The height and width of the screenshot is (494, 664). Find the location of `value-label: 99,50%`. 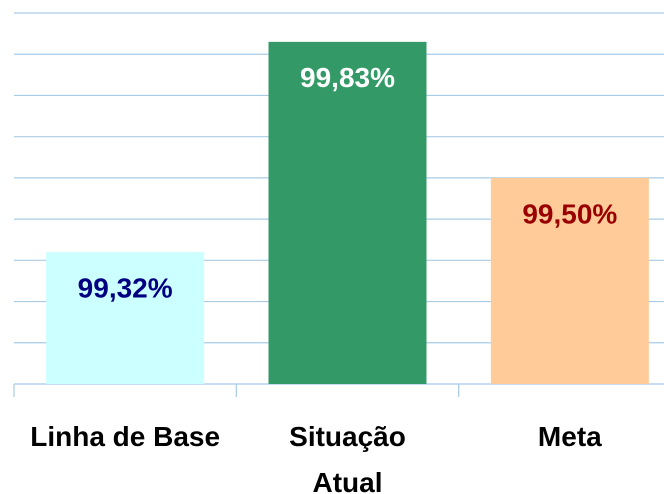

value-label: 99,50% is located at coordinates (569, 213).